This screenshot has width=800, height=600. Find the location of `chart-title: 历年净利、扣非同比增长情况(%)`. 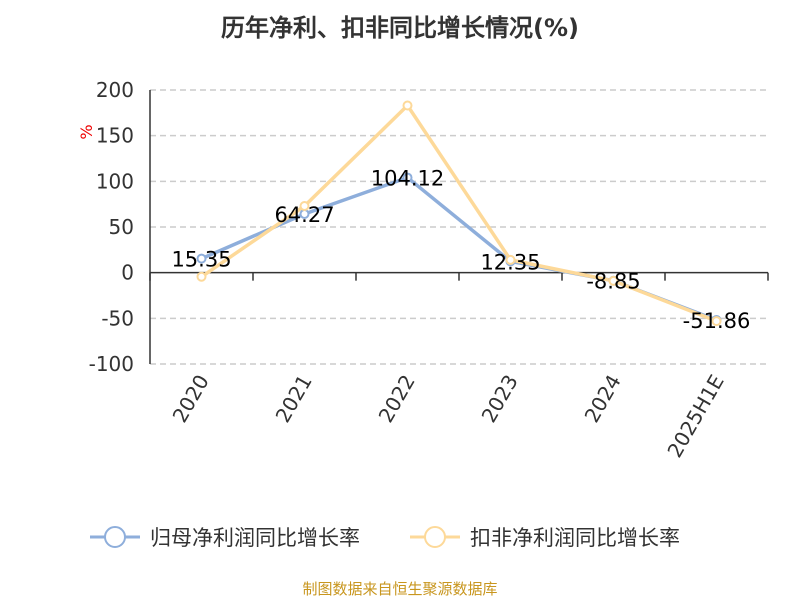

chart-title: 历年净利、扣非同比增长情况(%) is located at coordinates (400, 28).